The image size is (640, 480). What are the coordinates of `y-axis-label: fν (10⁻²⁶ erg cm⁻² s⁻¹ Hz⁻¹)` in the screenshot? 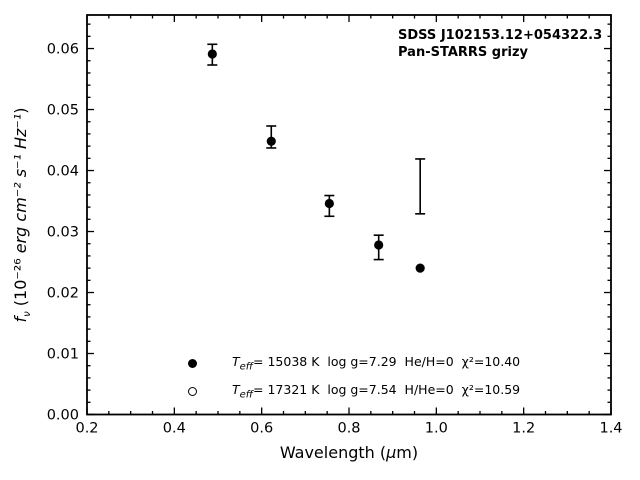 It's located at (22, 214).